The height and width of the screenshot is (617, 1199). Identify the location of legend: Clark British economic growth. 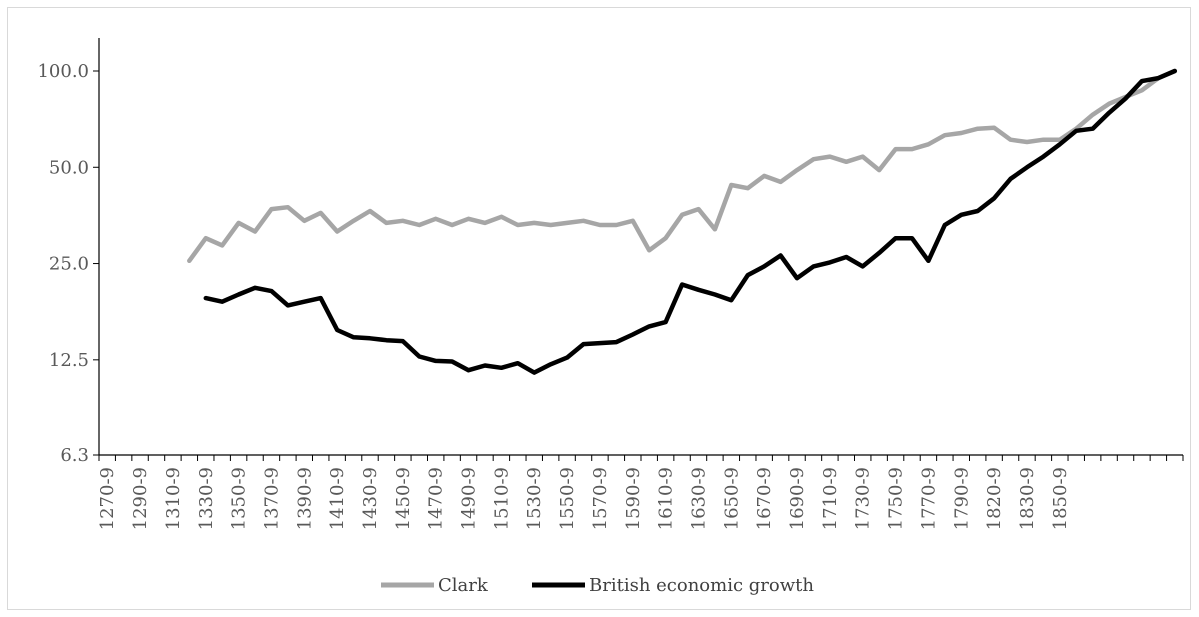
(597, 585).